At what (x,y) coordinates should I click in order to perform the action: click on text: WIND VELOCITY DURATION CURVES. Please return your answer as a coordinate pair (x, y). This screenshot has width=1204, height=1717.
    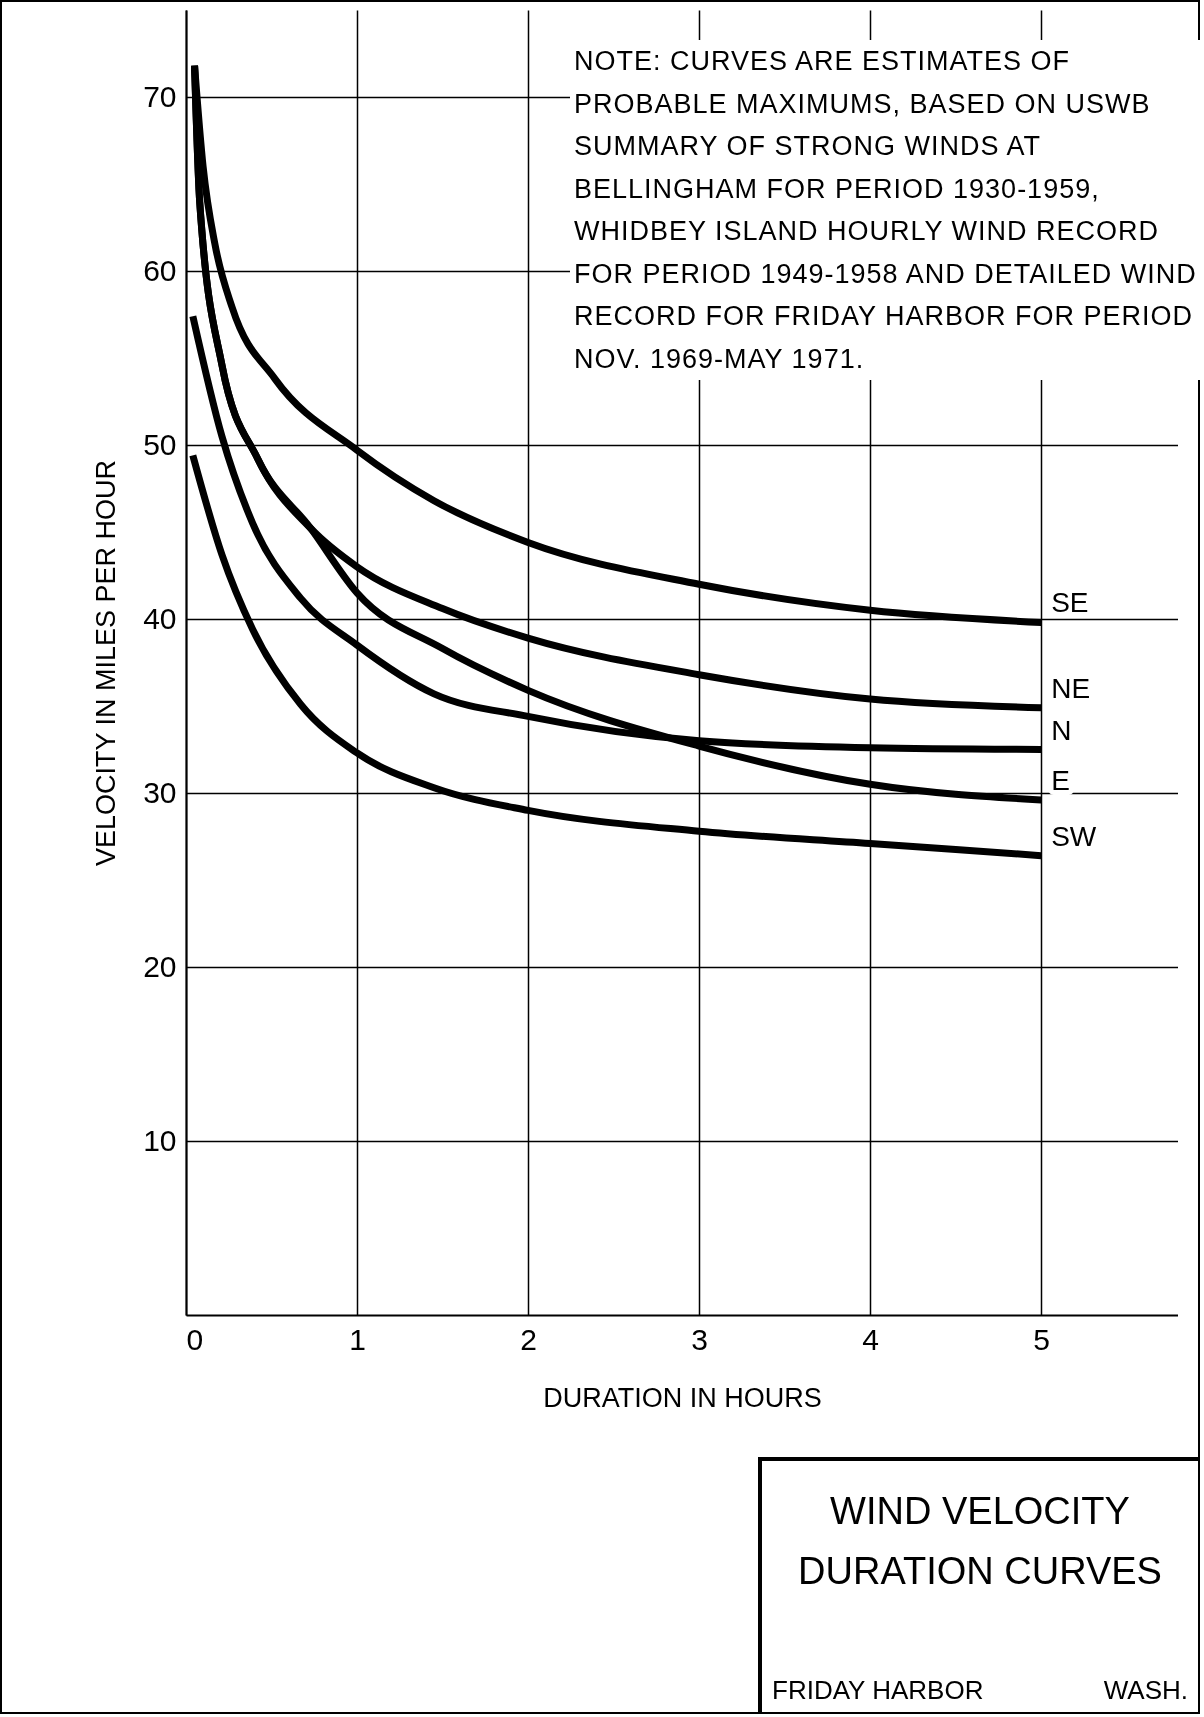
    Looking at the image, I should click on (980, 1541).